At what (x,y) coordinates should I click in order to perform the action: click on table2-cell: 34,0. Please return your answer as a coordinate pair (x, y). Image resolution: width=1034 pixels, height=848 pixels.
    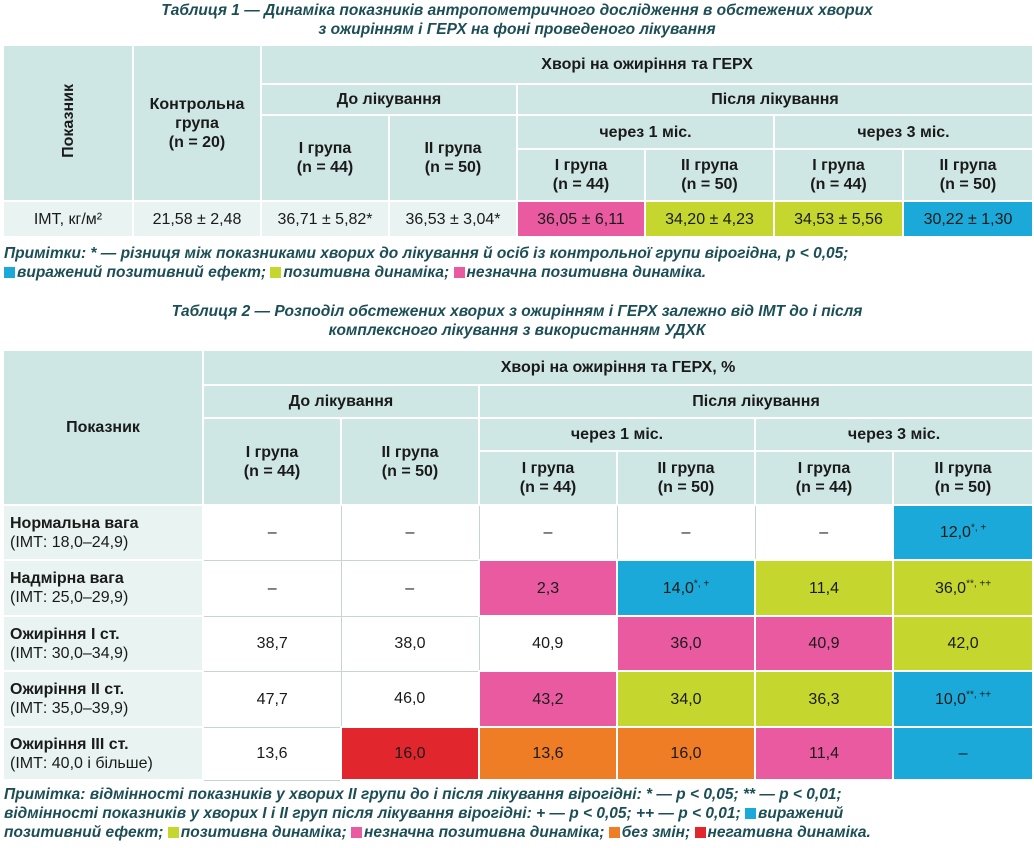
    Looking at the image, I should click on (686, 699).